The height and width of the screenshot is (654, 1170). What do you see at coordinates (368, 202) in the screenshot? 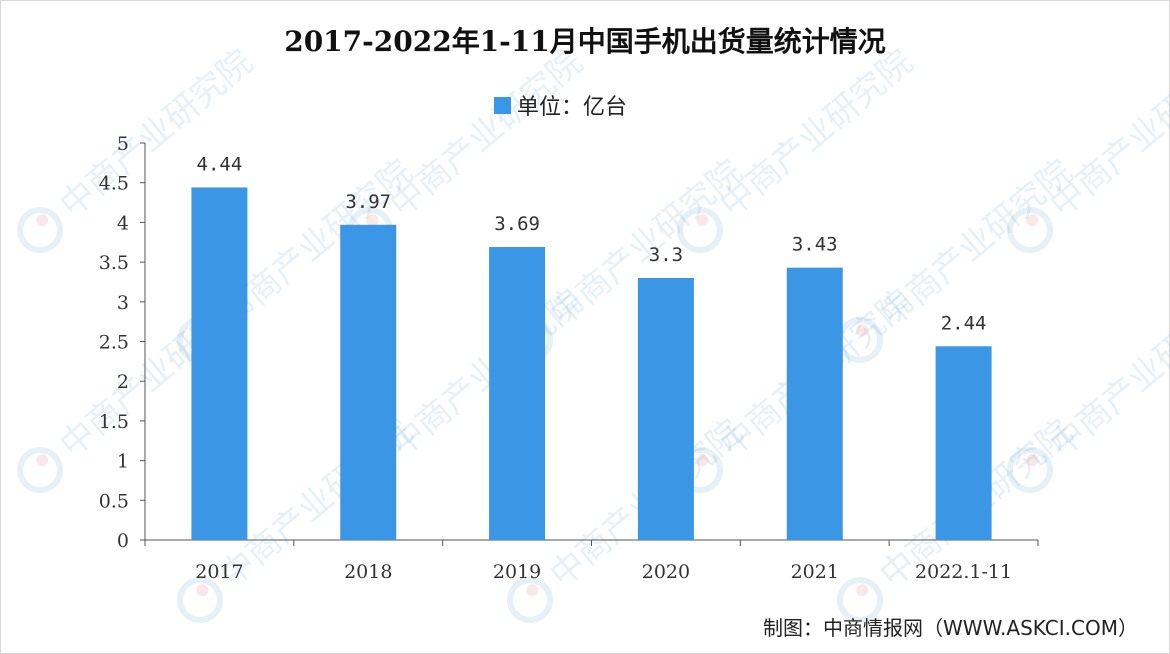
I see `bar-value-label: 3.97` at bounding box center [368, 202].